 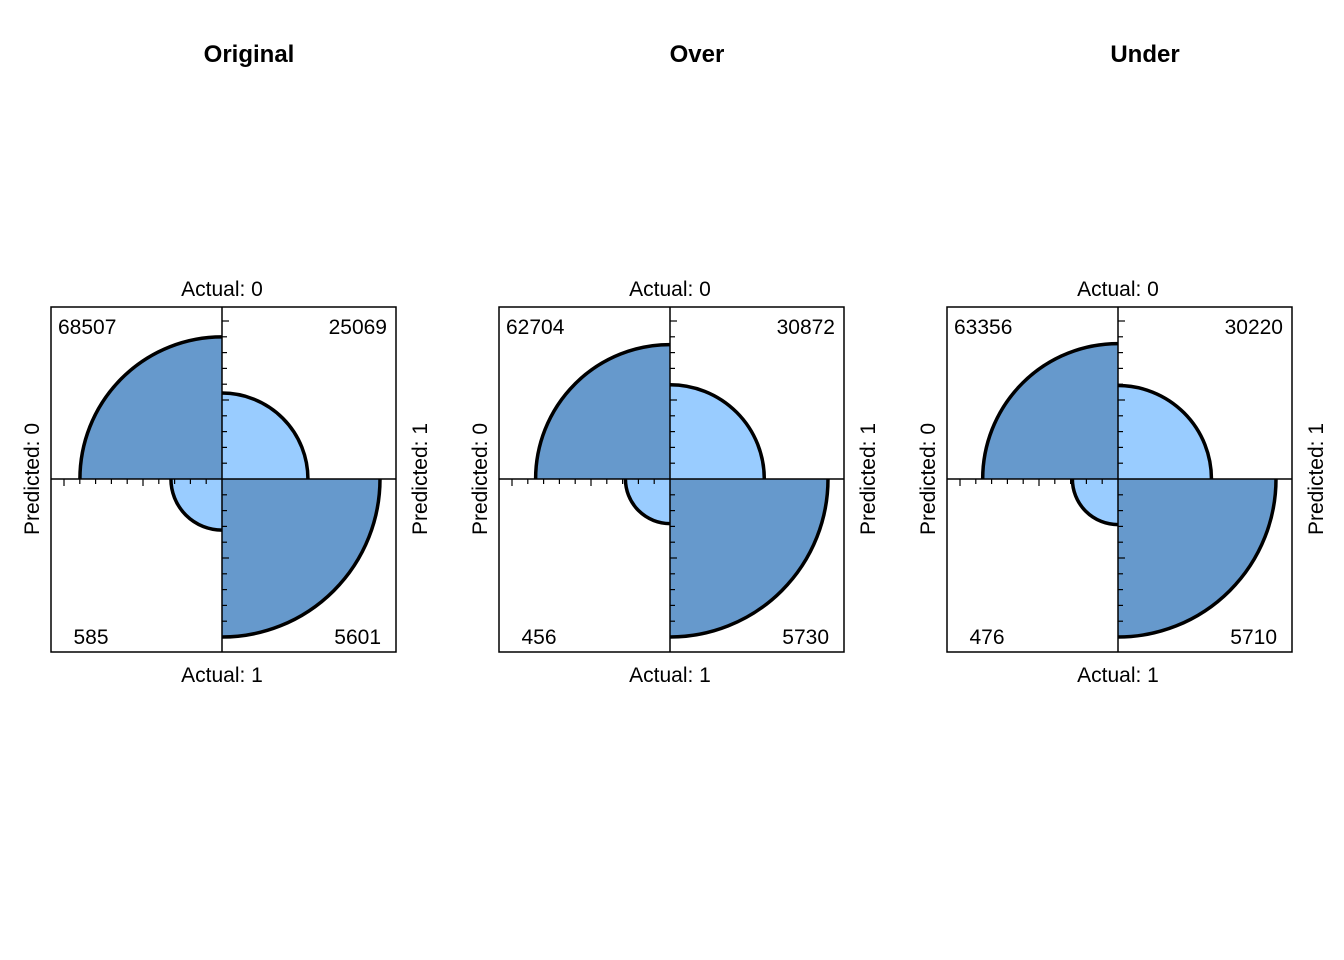 What do you see at coordinates (357, 637) in the screenshot?
I see `count-label-actual1_predicted1: 5601` at bounding box center [357, 637].